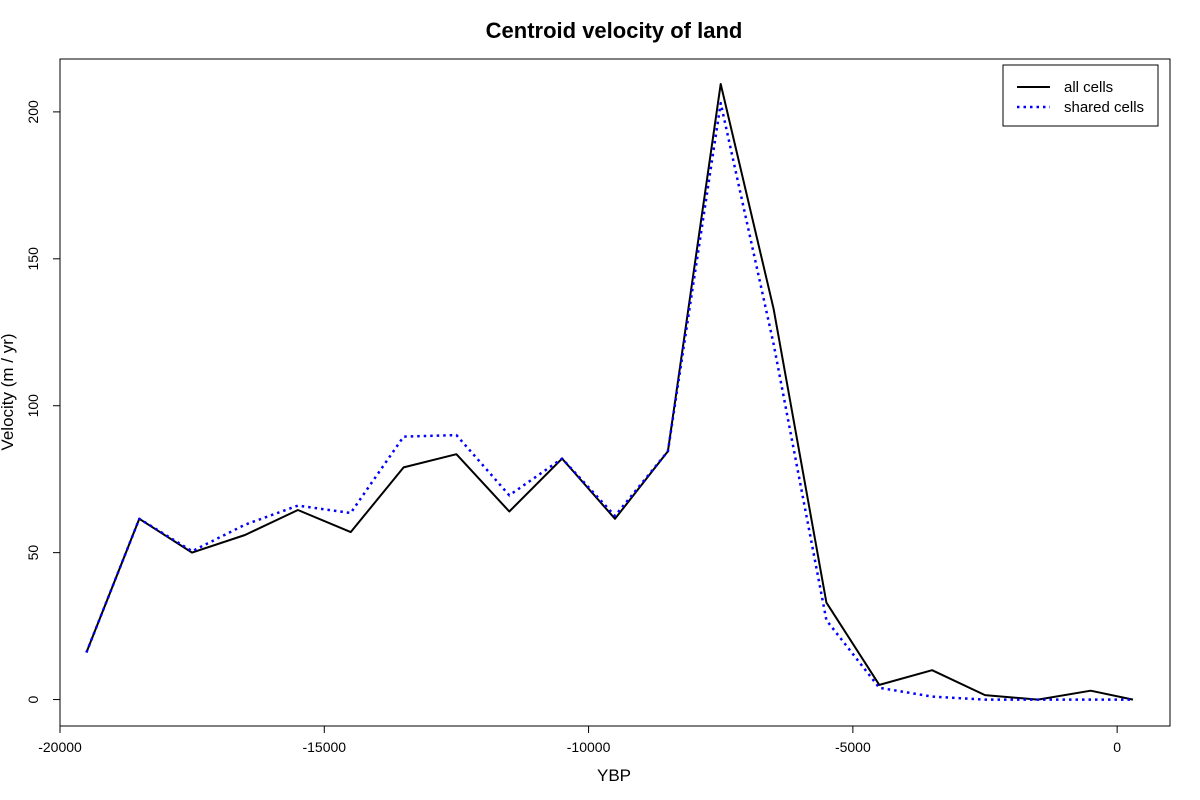  Describe the element at coordinates (60, 747) in the screenshot. I see `x-tick-label: -20000` at that location.